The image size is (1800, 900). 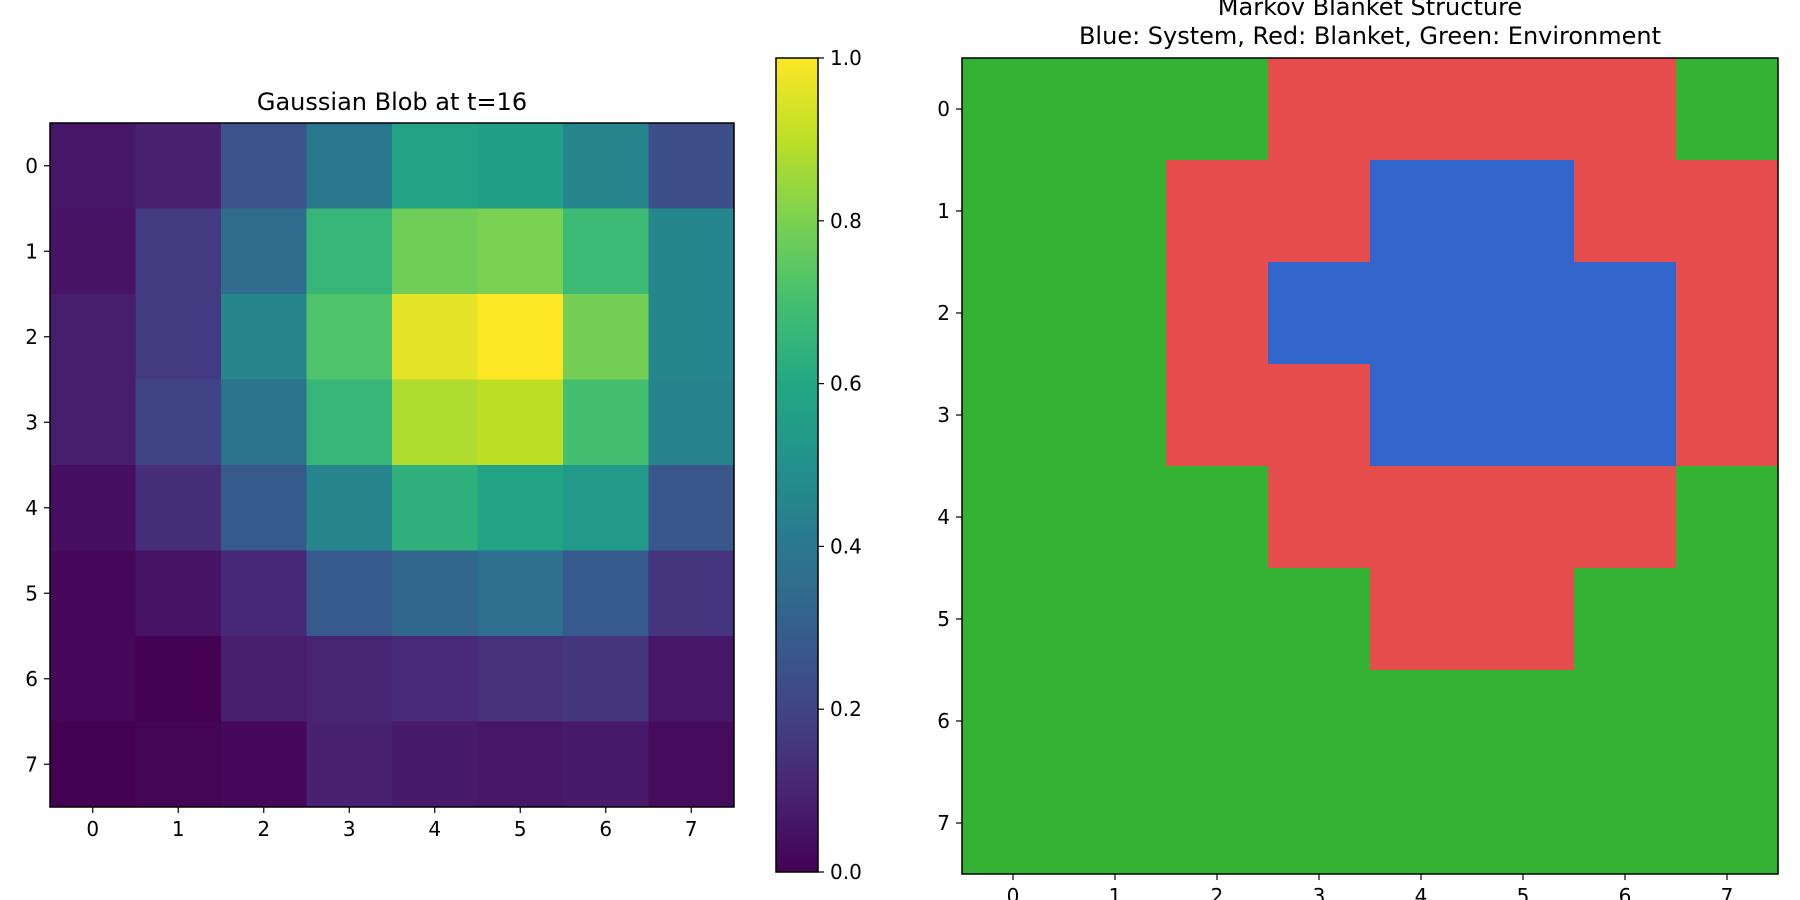 I want to click on markov-x-tick-label: 0, so click(x=1013, y=892).